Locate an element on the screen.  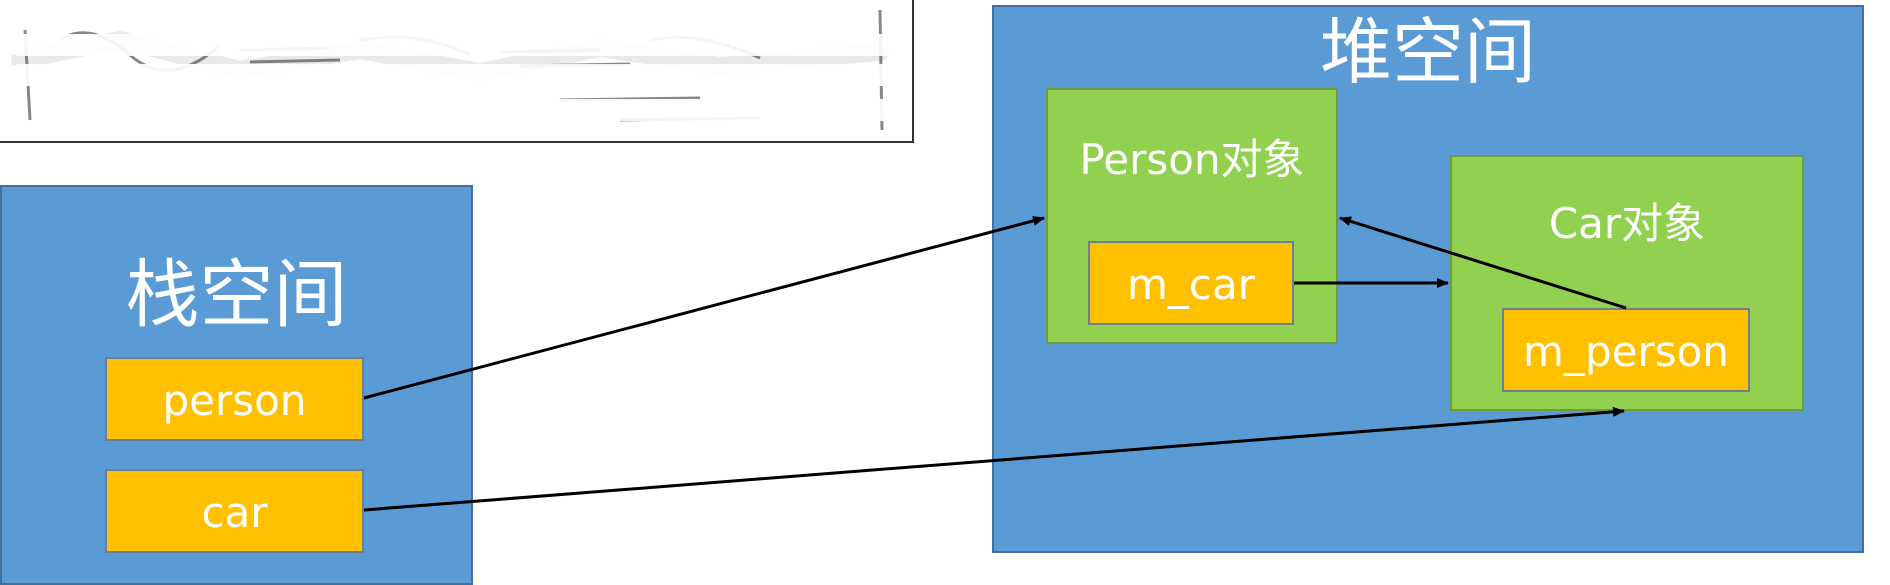
car-object-field-m-person: m_person is located at coordinates (1626, 350).